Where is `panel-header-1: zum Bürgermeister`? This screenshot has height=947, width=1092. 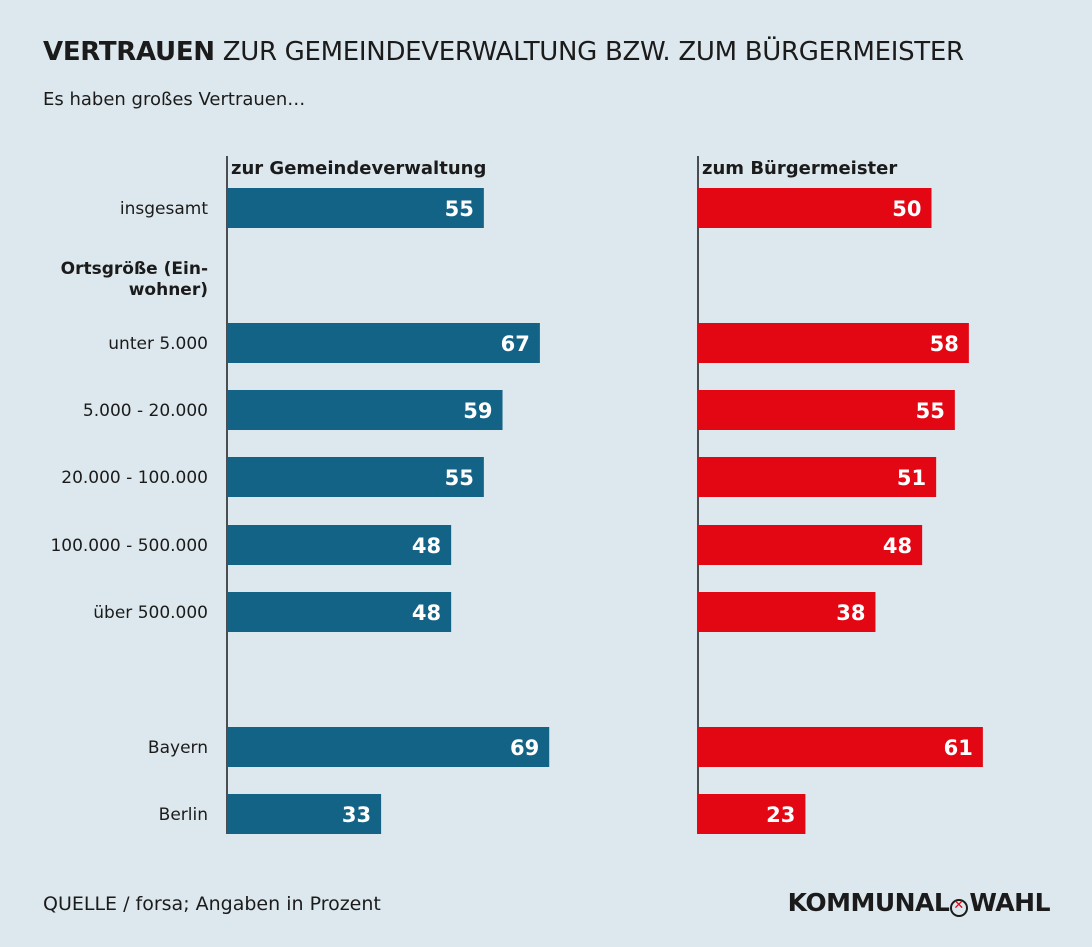 panel-header-1: zum Bürgermeister is located at coordinates (799, 168).